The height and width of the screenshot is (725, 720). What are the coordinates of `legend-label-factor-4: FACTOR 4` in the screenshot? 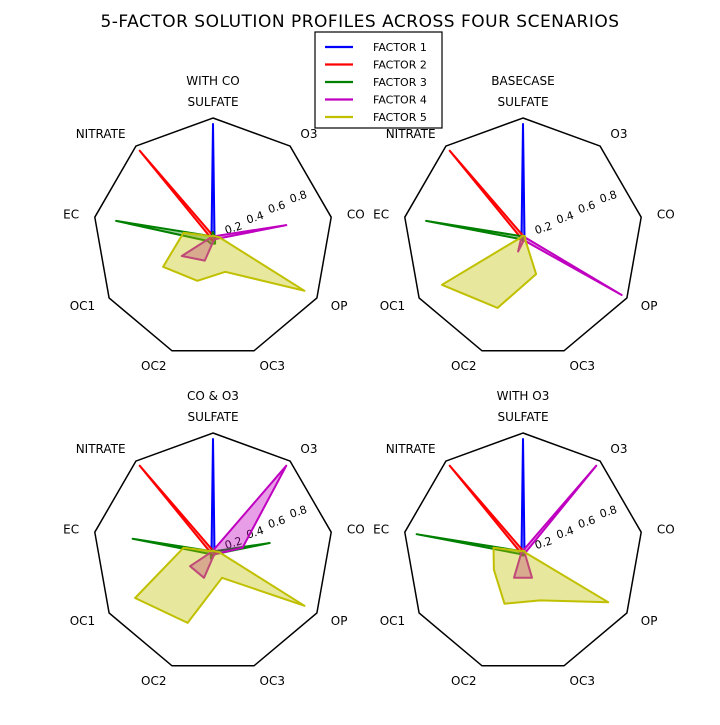 It's located at (400, 100).